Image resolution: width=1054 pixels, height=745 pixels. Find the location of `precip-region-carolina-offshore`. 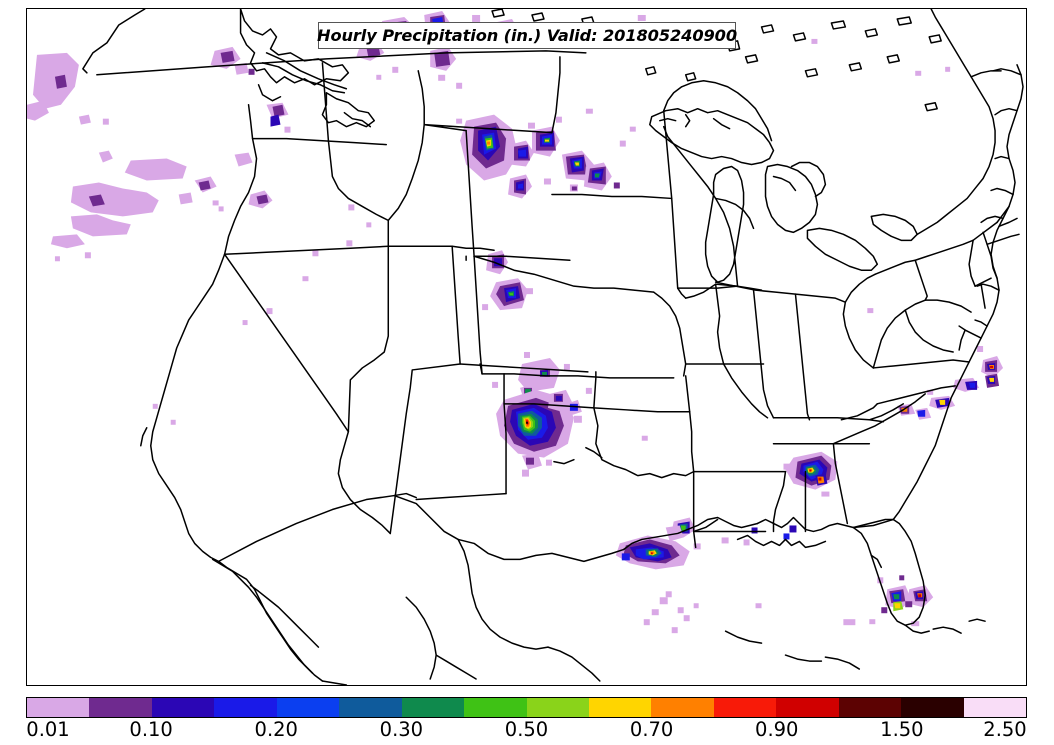

precip-region-carolina-offshore is located at coordinates (950, 383).